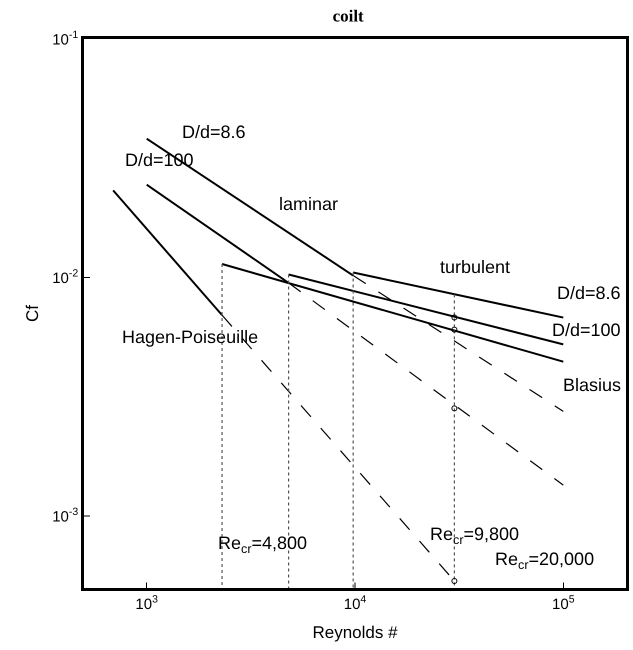 The image size is (633, 650). Describe the element at coordinates (308, 204) in the screenshot. I see `annotation: laminar` at that location.